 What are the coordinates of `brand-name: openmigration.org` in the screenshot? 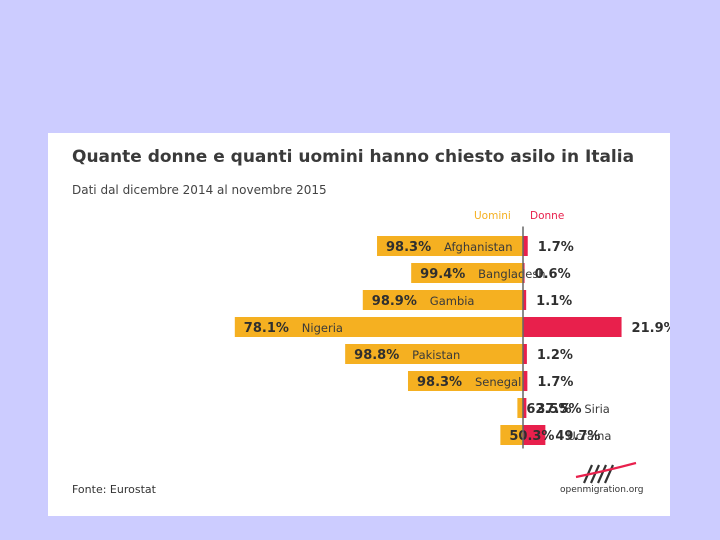 It's located at (602, 490).